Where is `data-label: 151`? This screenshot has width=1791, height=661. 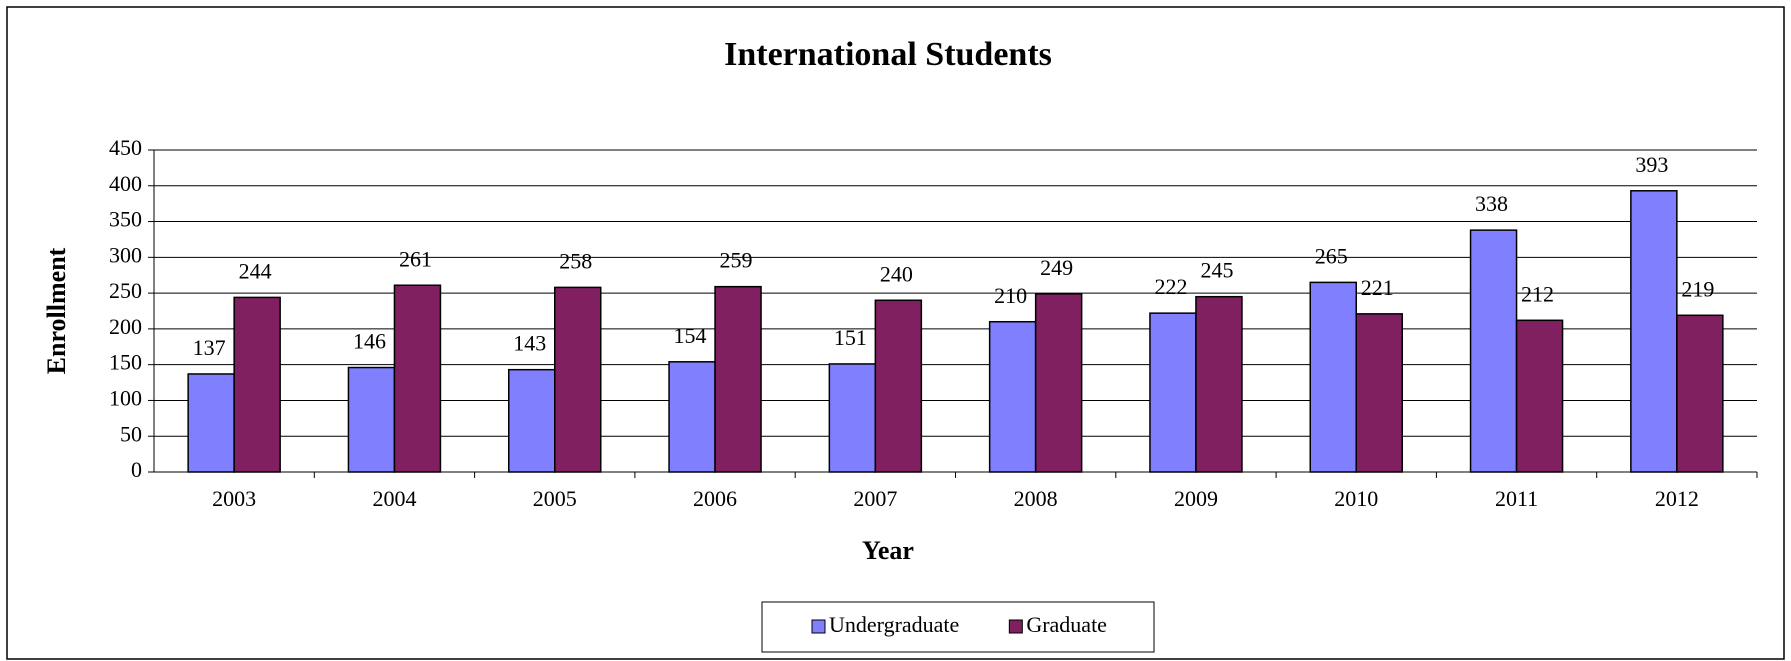 data-label: 151 is located at coordinates (850, 337).